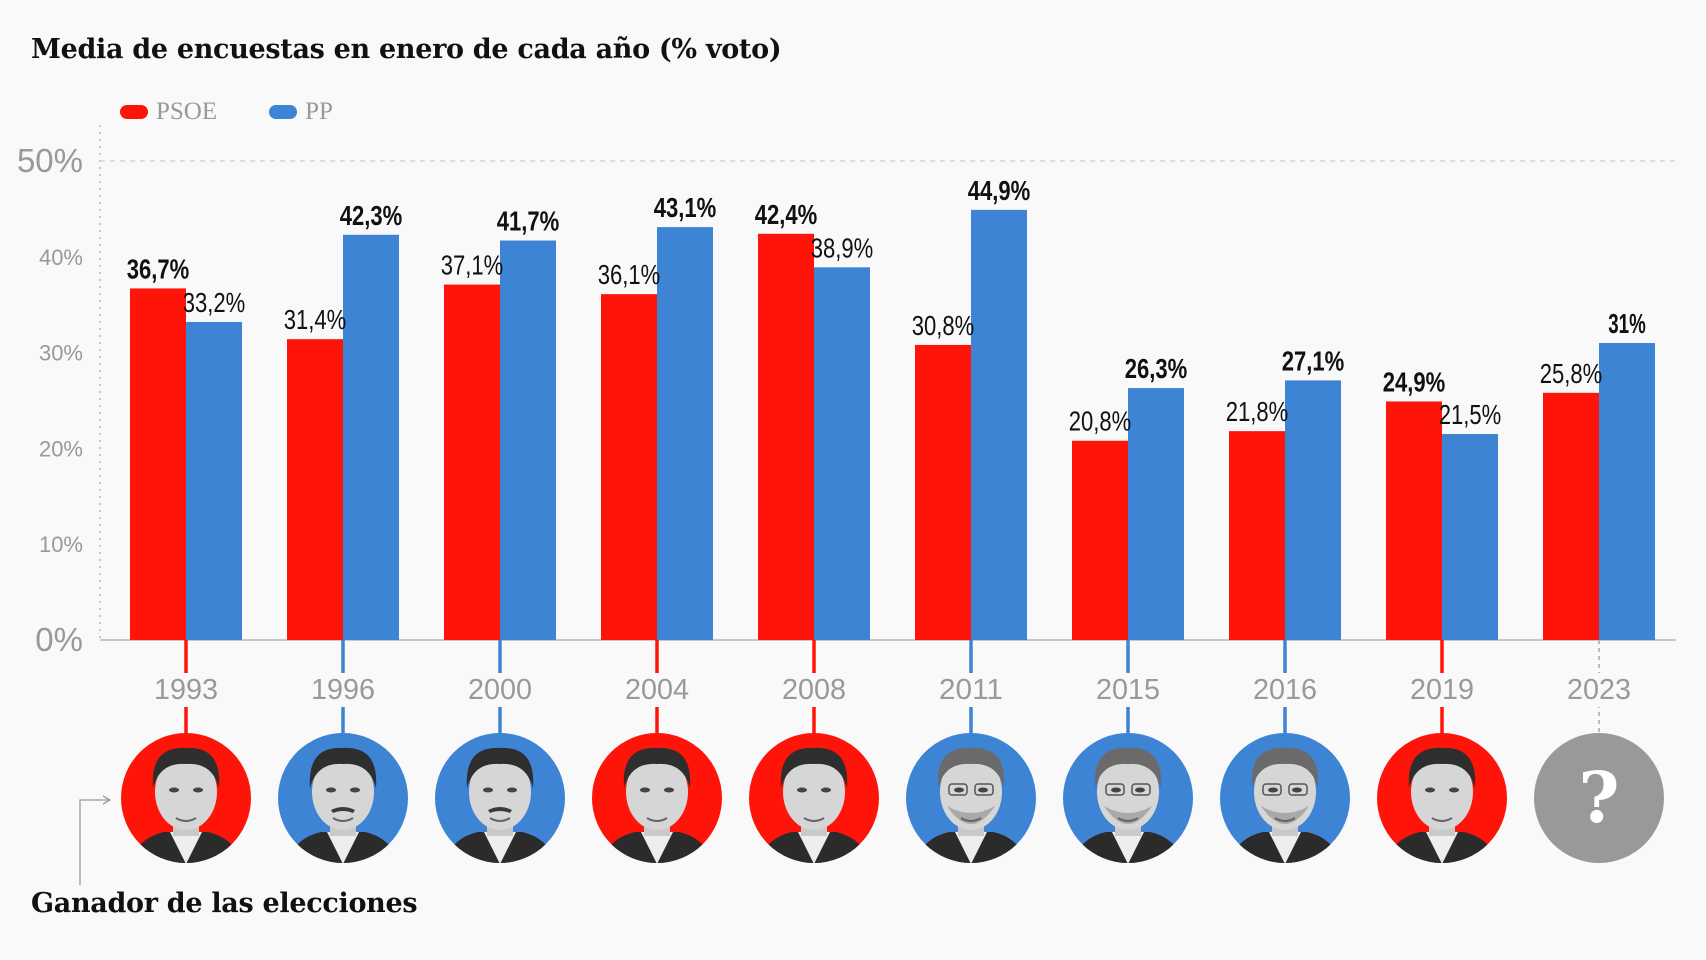 This screenshot has width=1706, height=960. I want to click on value-label-pp-1996: 42,3%, so click(371, 215).